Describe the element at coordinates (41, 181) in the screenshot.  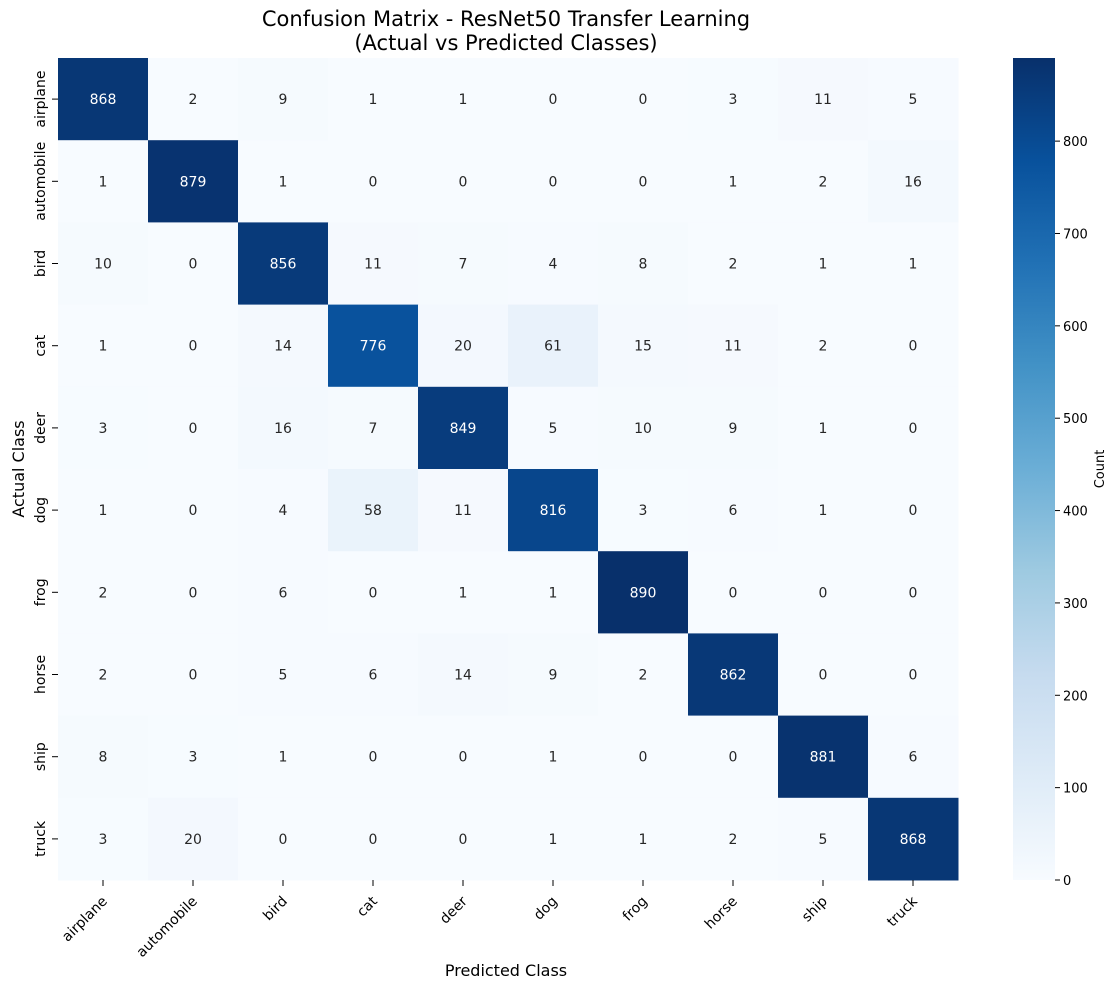
I see `y-tick-label: automobile` at that location.